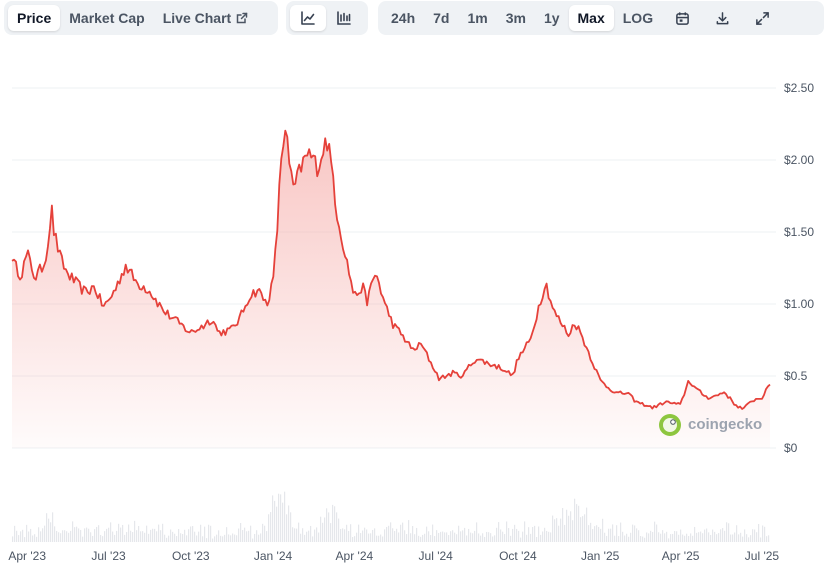 This screenshot has width=824, height=574. What do you see at coordinates (515, 18) in the screenshot?
I see `range-3m: 3m` at bounding box center [515, 18].